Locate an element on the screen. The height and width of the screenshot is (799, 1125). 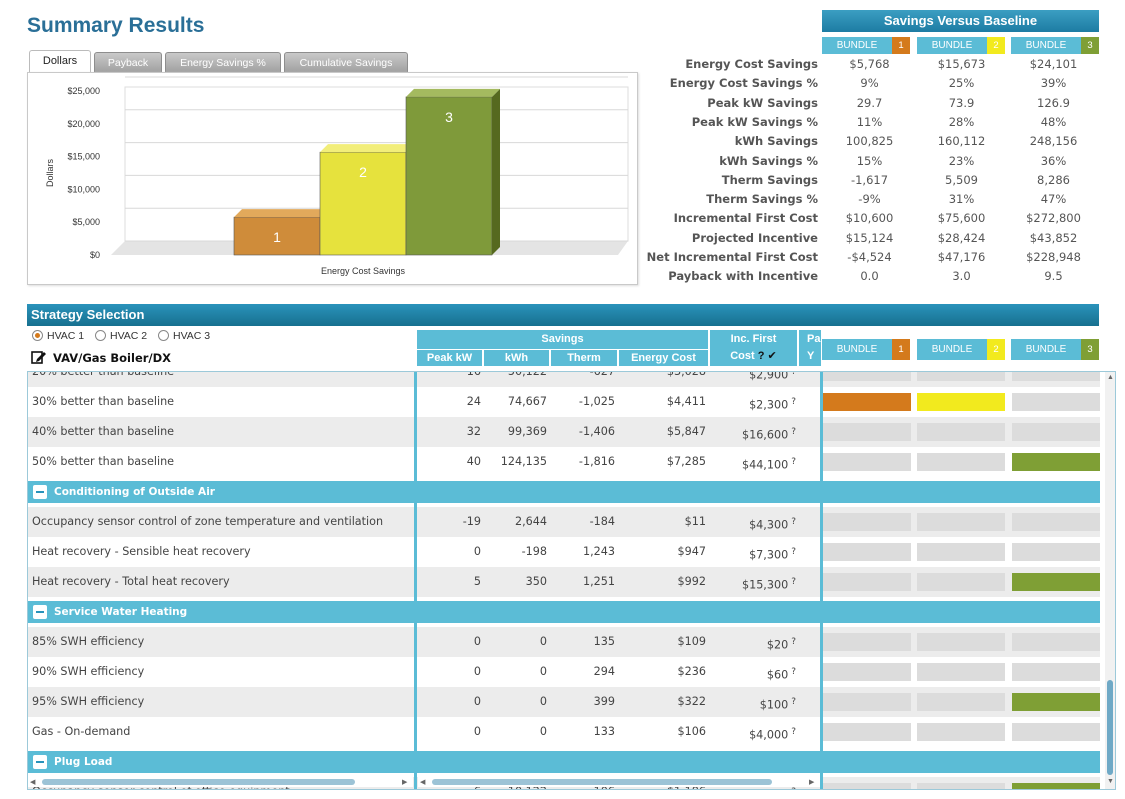
values-horizontal-scrollbar: ◀ ▶ is located at coordinates (619, 782).